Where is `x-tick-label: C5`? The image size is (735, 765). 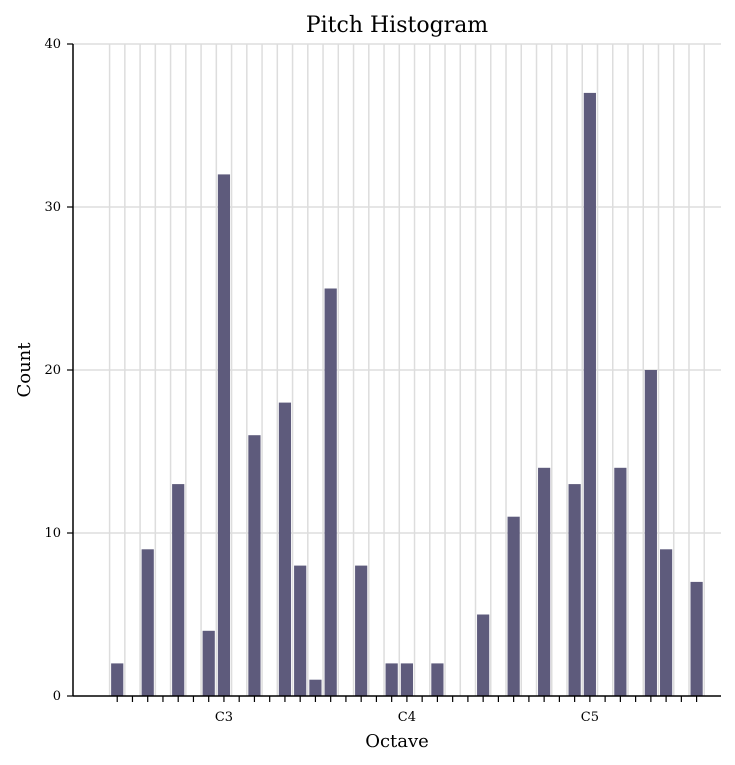
x-tick-label: C5 is located at coordinates (590, 717).